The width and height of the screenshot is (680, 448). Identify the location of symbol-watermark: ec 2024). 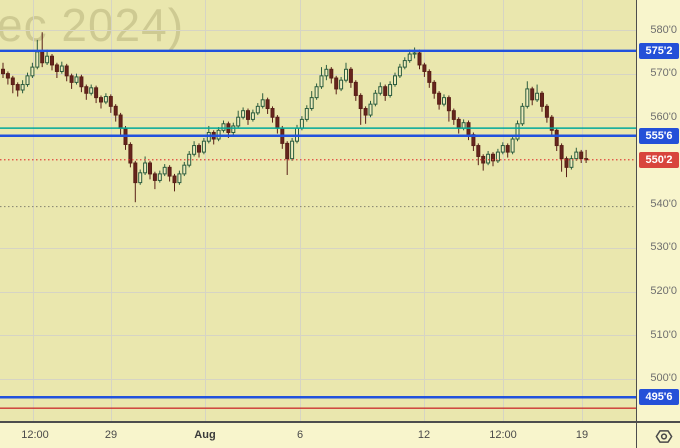
(92, 25).